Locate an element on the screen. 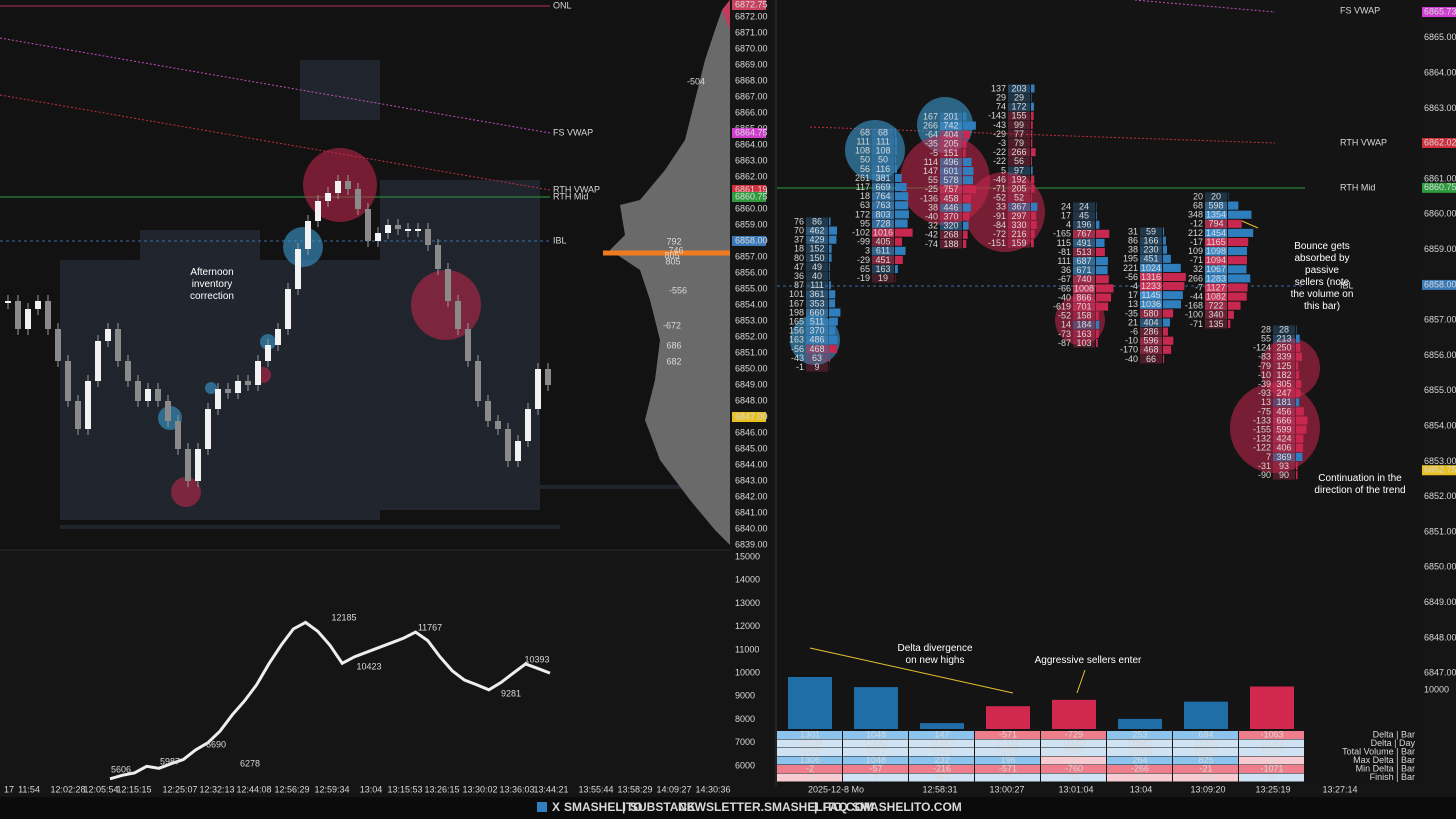 The image size is (1456, 819). footprint-delta: -29 is located at coordinates (863, 260).